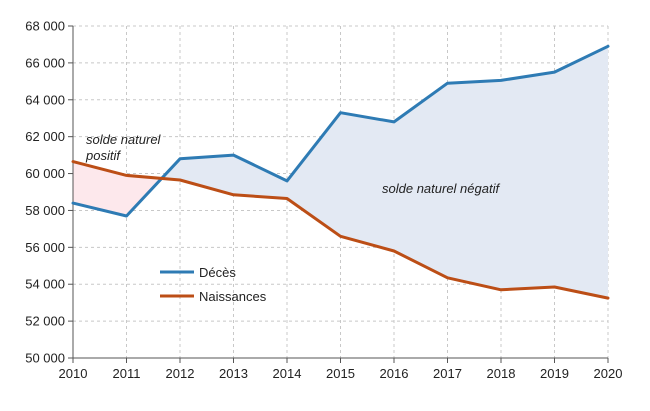 The image size is (650, 411). What do you see at coordinates (233, 373) in the screenshot?
I see `x-tick-label: 2013` at bounding box center [233, 373].